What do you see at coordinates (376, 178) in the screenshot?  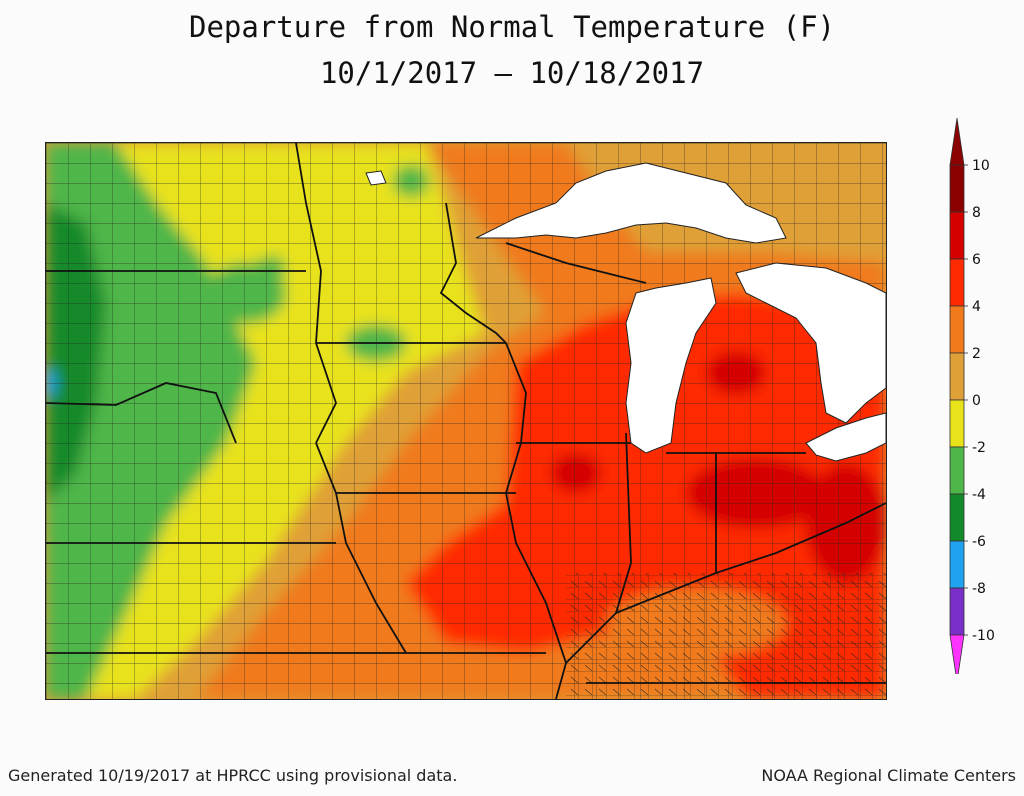 I see `lake-winnipeg-fragment` at bounding box center [376, 178].